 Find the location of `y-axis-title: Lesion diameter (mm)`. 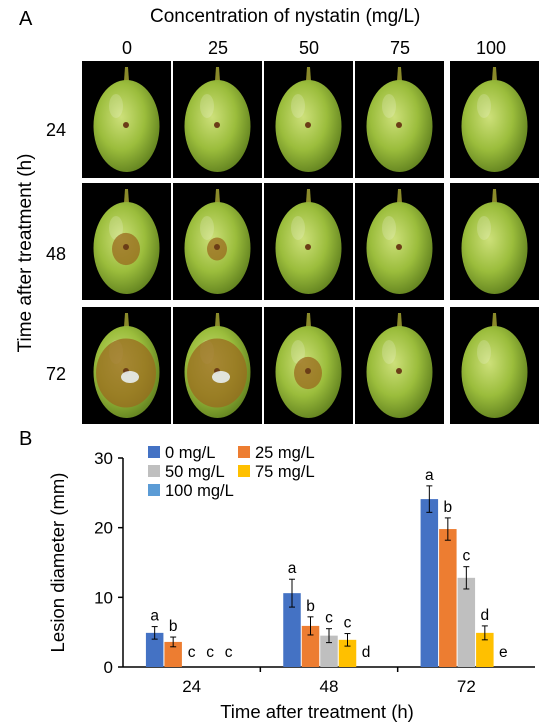

y-axis-title: Lesion diameter (mm) is located at coordinates (57, 563).